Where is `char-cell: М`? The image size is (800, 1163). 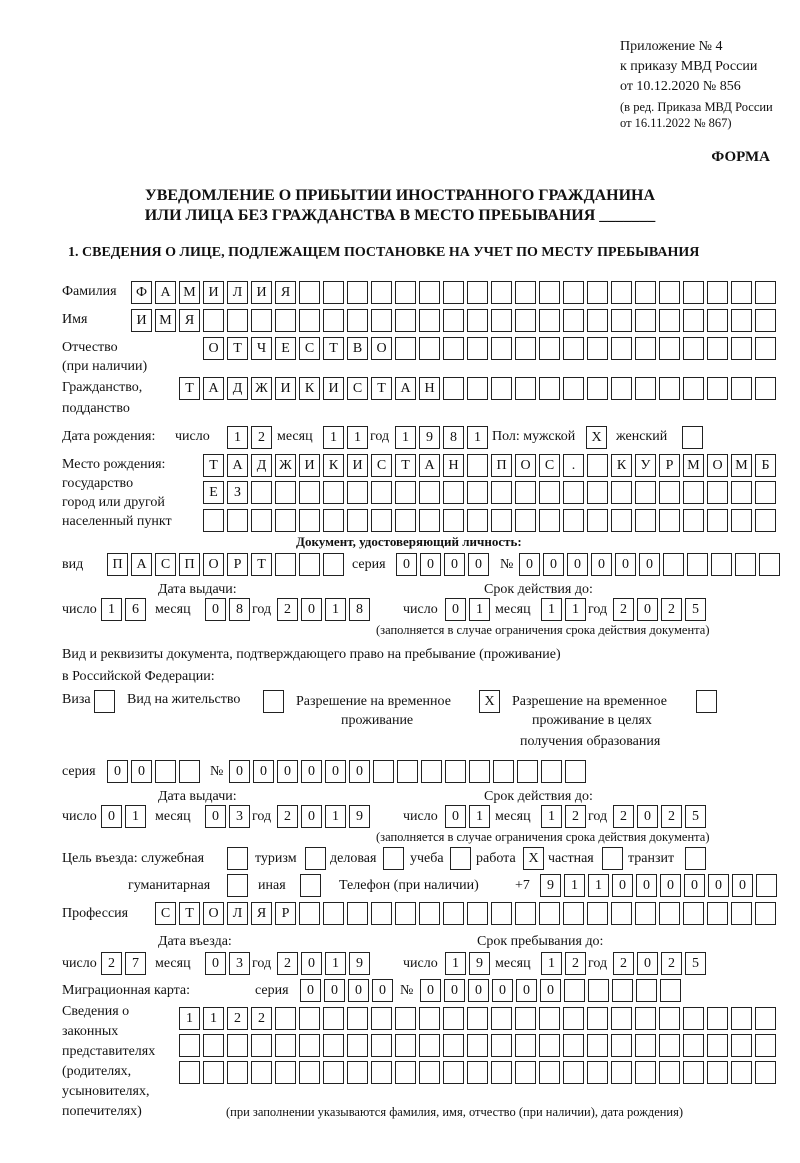 char-cell: М is located at coordinates (693, 465).